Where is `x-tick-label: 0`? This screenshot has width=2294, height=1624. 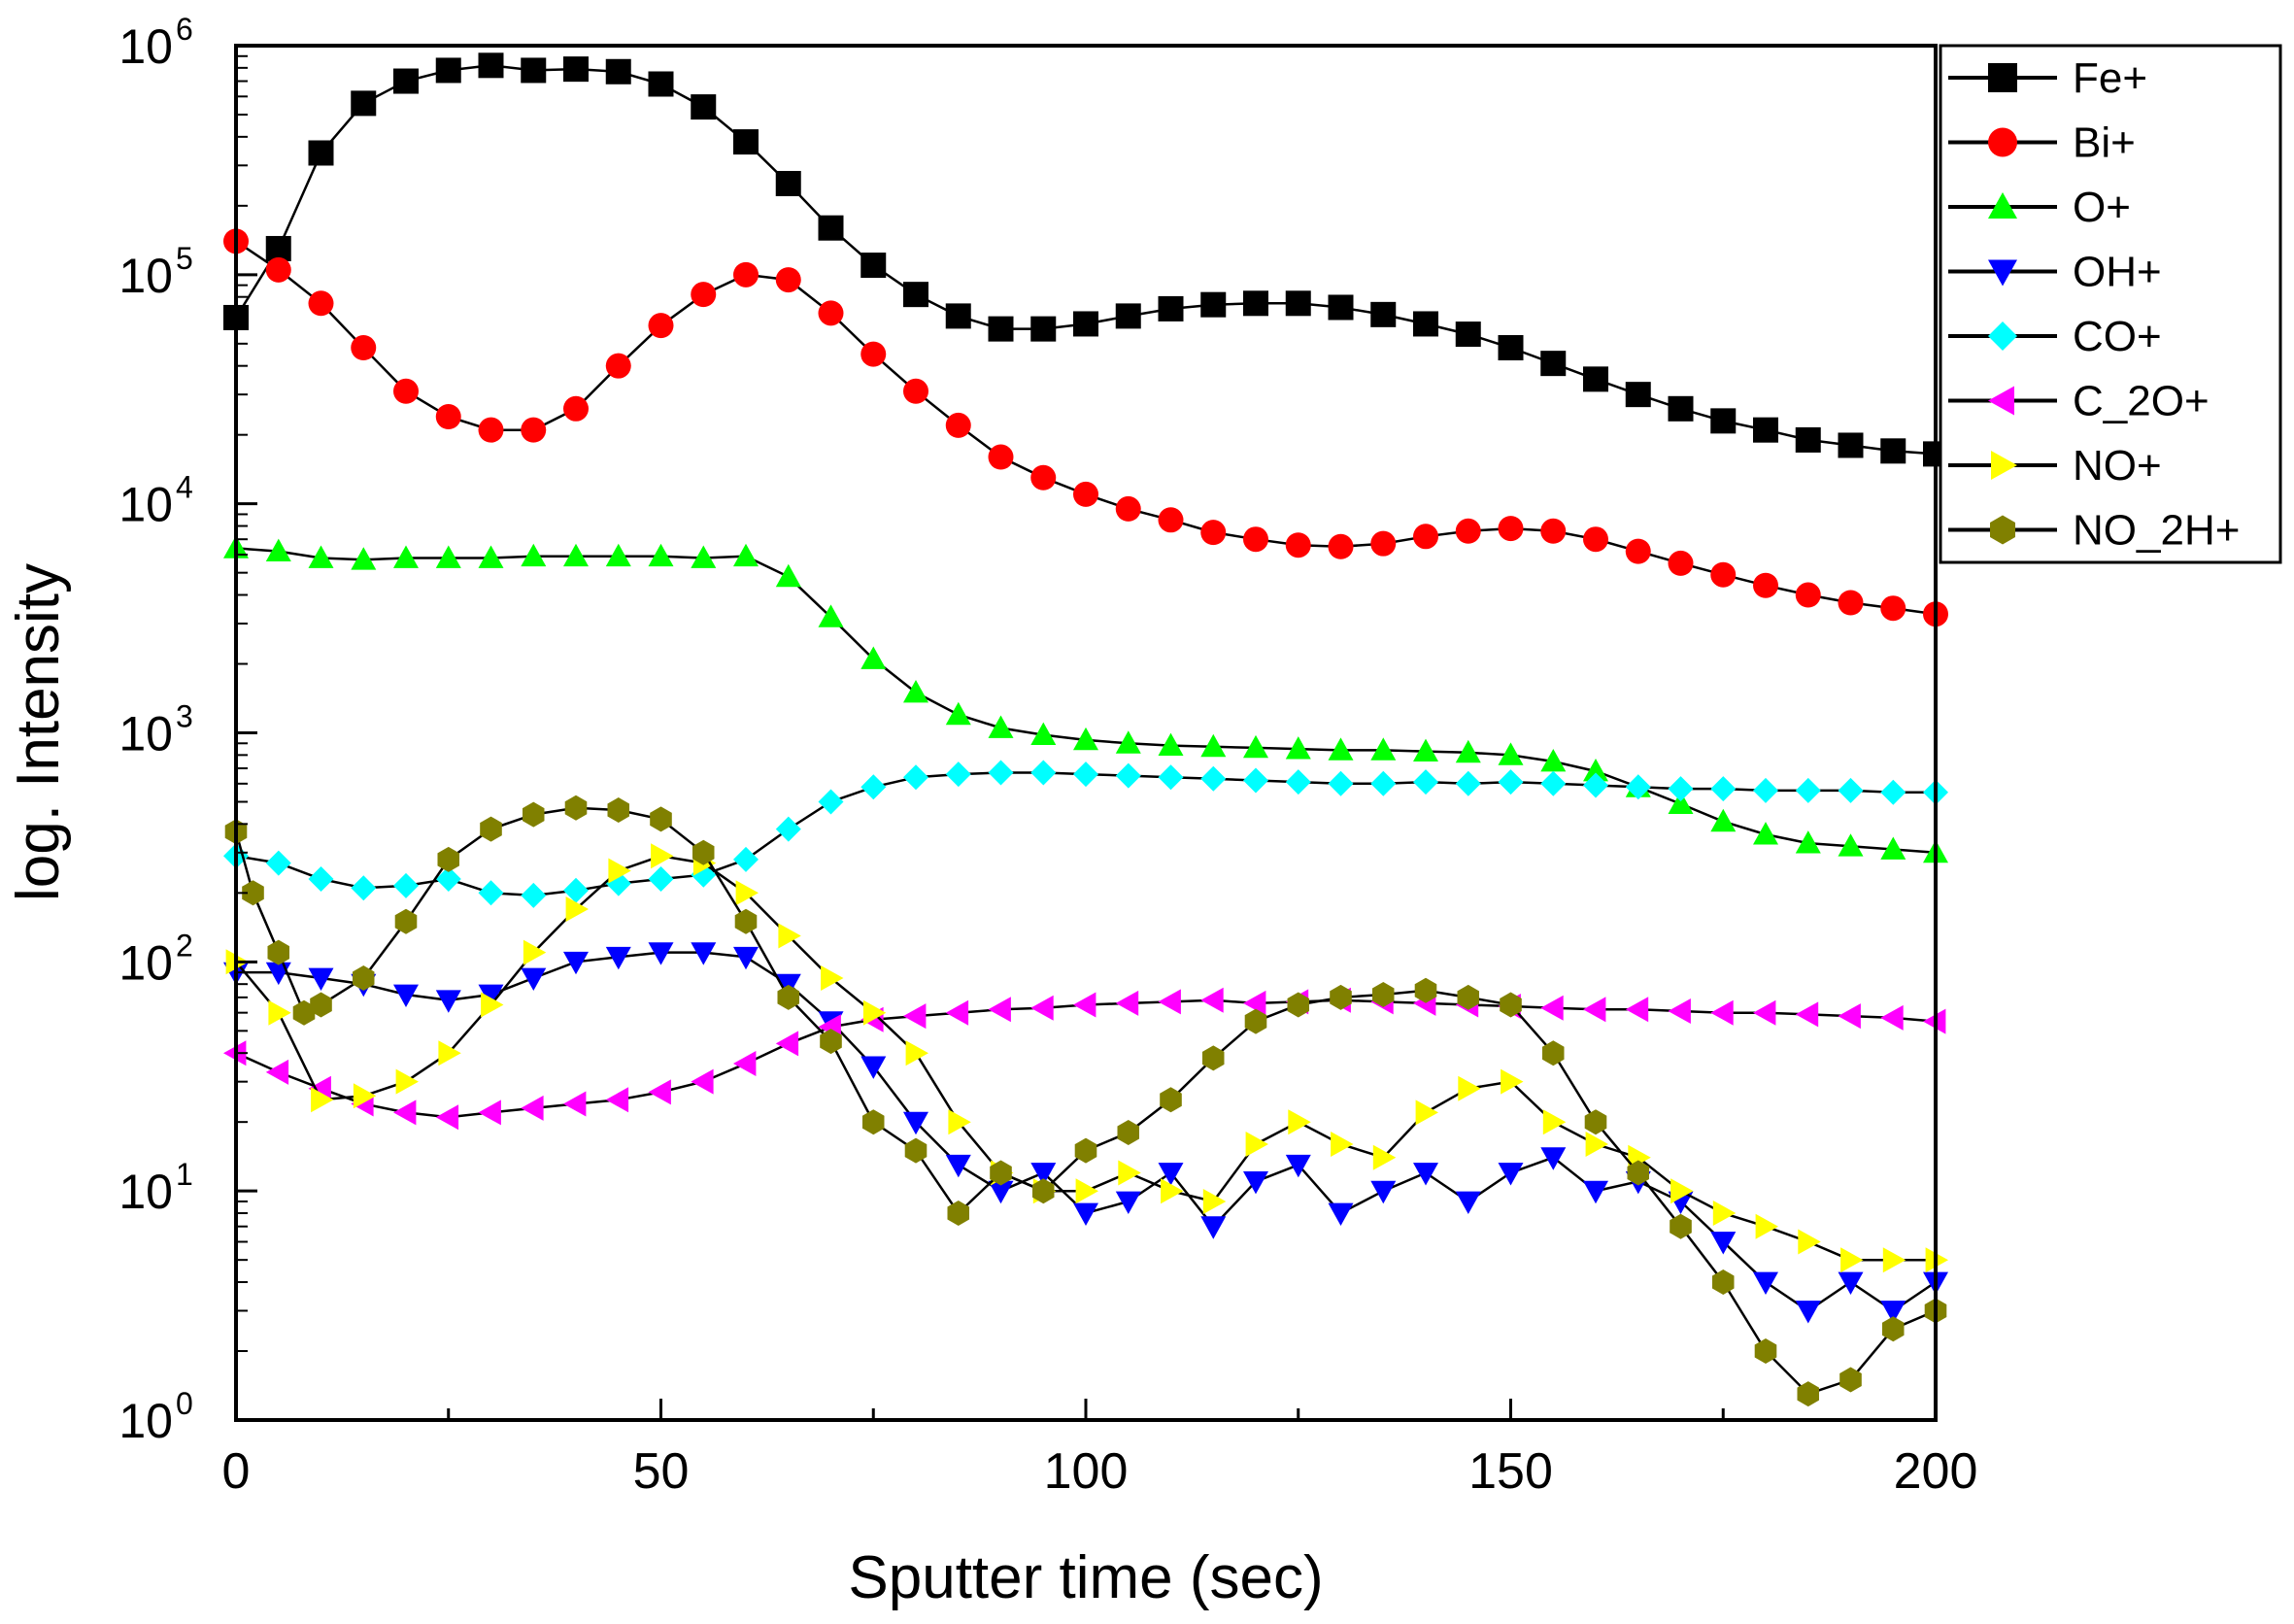
x-tick-label: 0 is located at coordinates (237, 1471).